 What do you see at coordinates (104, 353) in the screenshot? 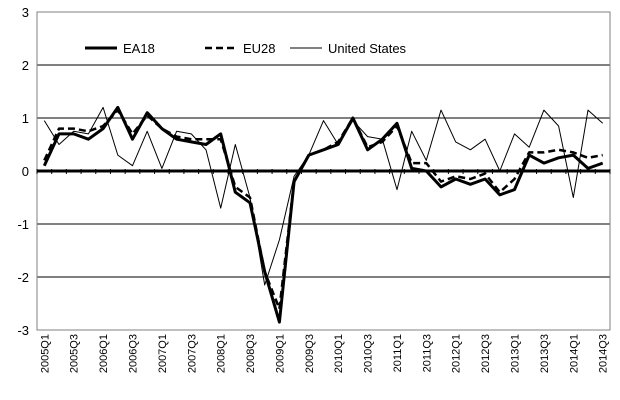
I see `x-tick-label: 2006Q1` at bounding box center [104, 353].